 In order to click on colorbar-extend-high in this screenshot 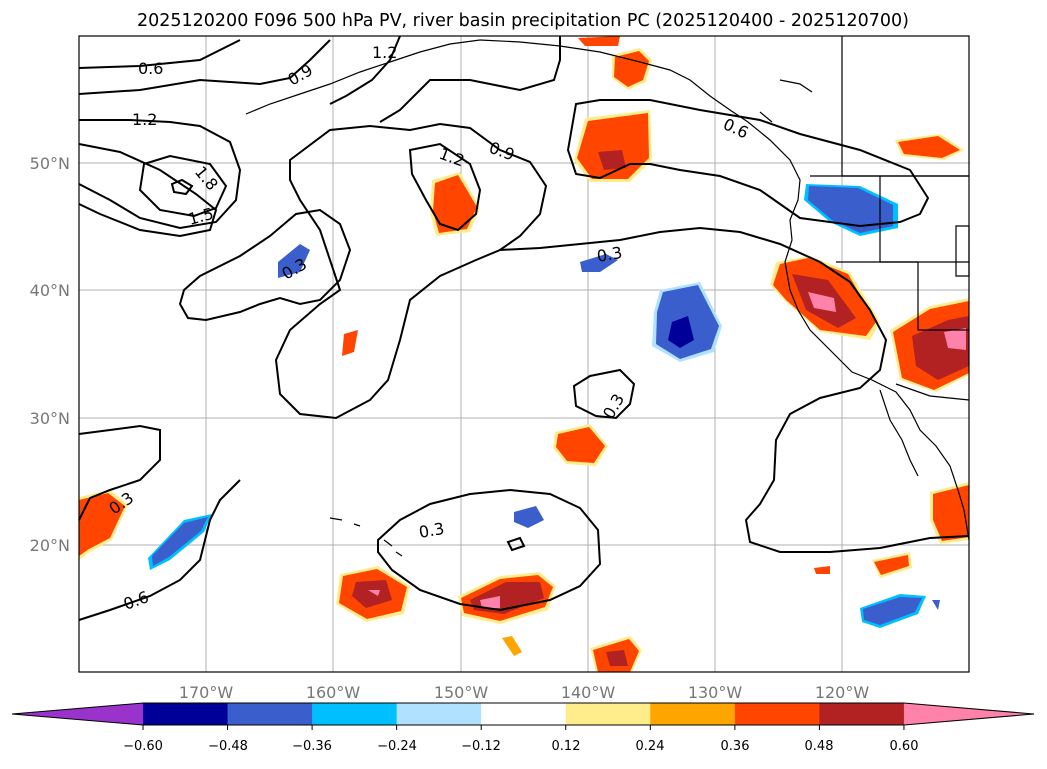, I will do `click(968, 714)`.